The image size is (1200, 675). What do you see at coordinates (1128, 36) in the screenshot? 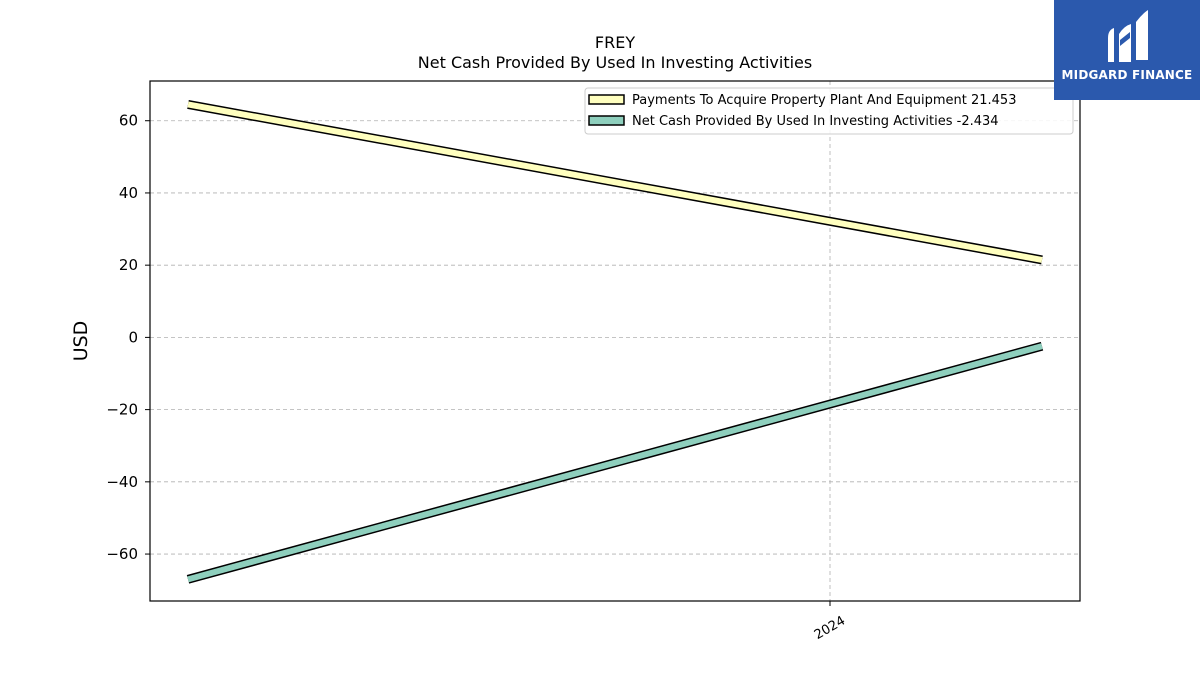
I see `logo-mark-icon` at bounding box center [1128, 36].